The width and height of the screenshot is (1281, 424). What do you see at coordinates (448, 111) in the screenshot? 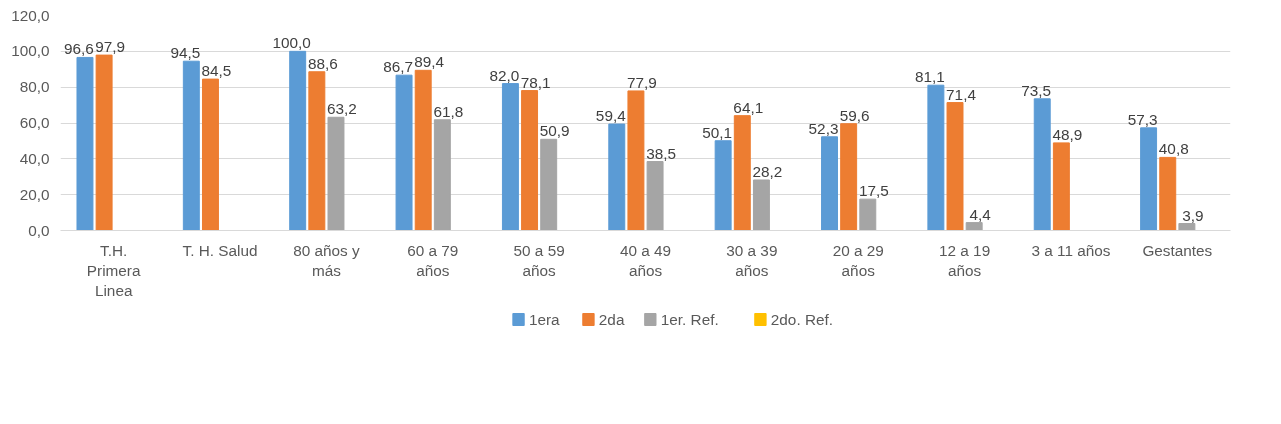
I see `data-label: 61,8` at bounding box center [448, 111].